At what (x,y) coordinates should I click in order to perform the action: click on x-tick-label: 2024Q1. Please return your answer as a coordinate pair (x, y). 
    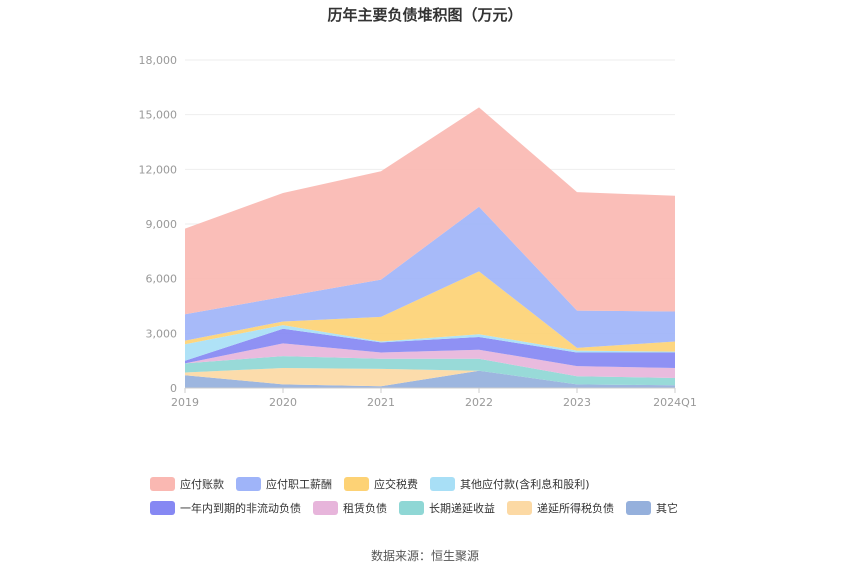
    Looking at the image, I should click on (675, 402).